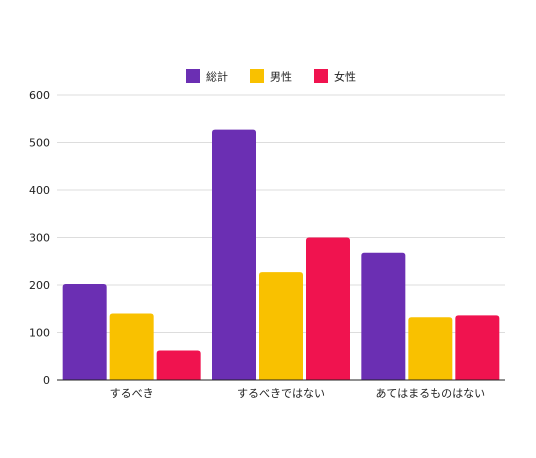  Describe the element at coordinates (431, 393) in the screenshot. I see `x-category-label: あてはまるものはない` at that location.